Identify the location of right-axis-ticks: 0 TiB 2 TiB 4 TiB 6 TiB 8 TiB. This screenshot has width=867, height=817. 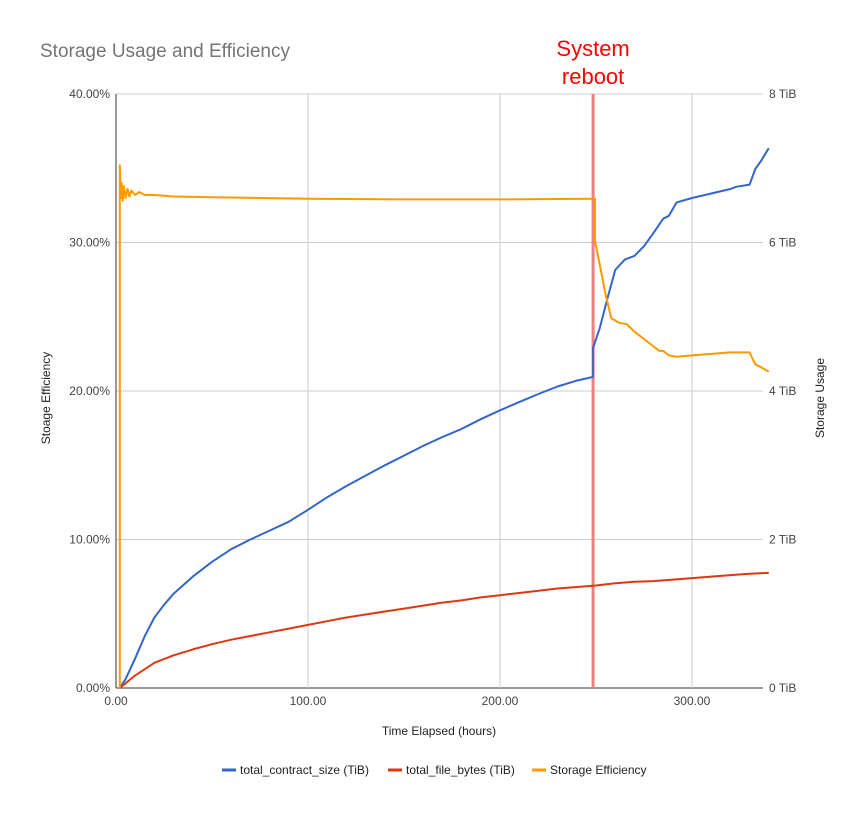
(782, 391).